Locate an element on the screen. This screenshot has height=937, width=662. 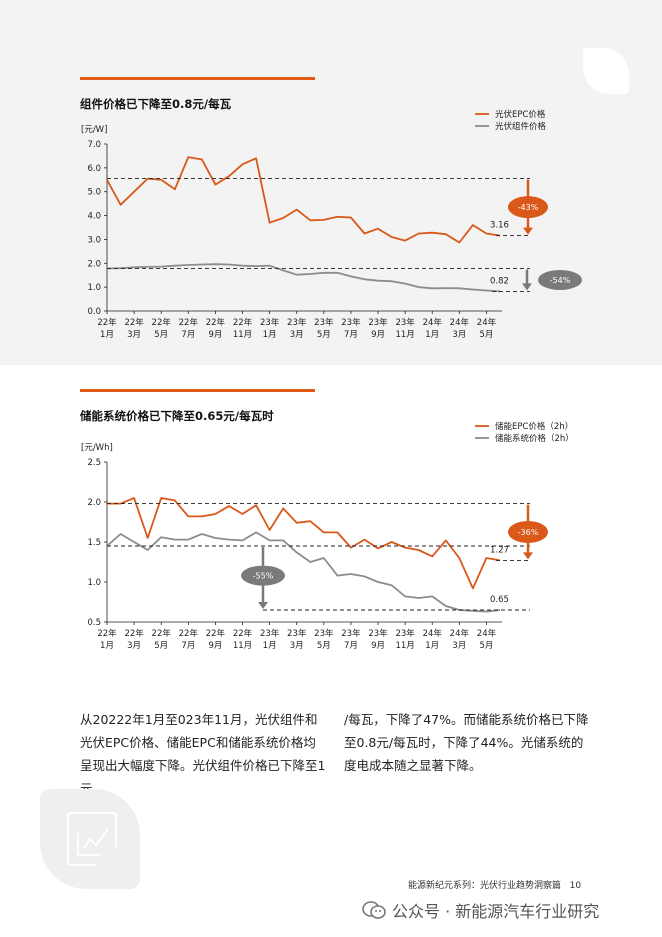
document-chart-icon is located at coordinates (92, 839).